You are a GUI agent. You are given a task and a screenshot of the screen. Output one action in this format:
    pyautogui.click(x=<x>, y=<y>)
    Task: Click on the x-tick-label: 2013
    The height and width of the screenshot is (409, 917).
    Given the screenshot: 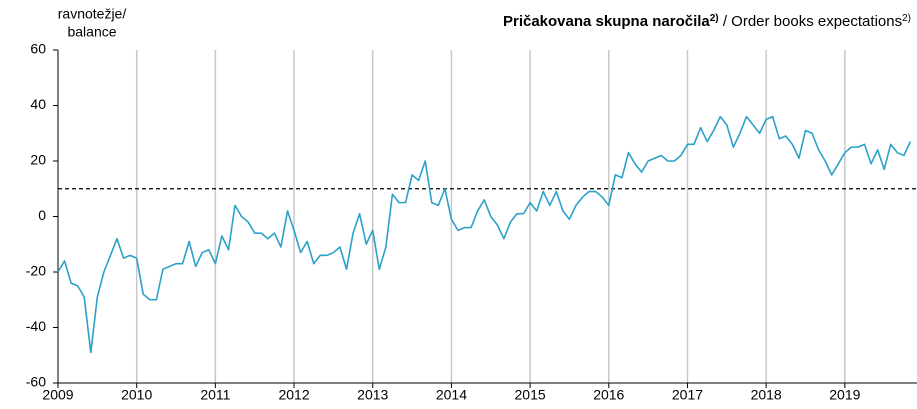 What is the action you would take?
    pyautogui.click(x=372, y=395)
    